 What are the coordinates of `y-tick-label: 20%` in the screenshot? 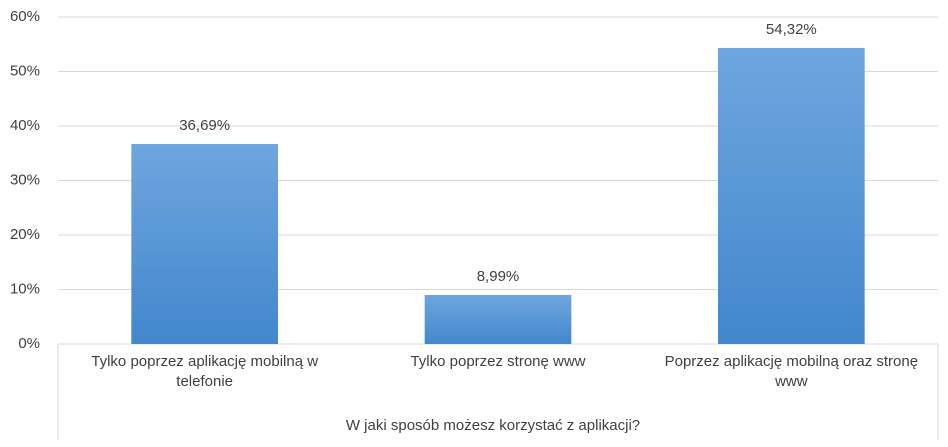 It's located at (25, 234).